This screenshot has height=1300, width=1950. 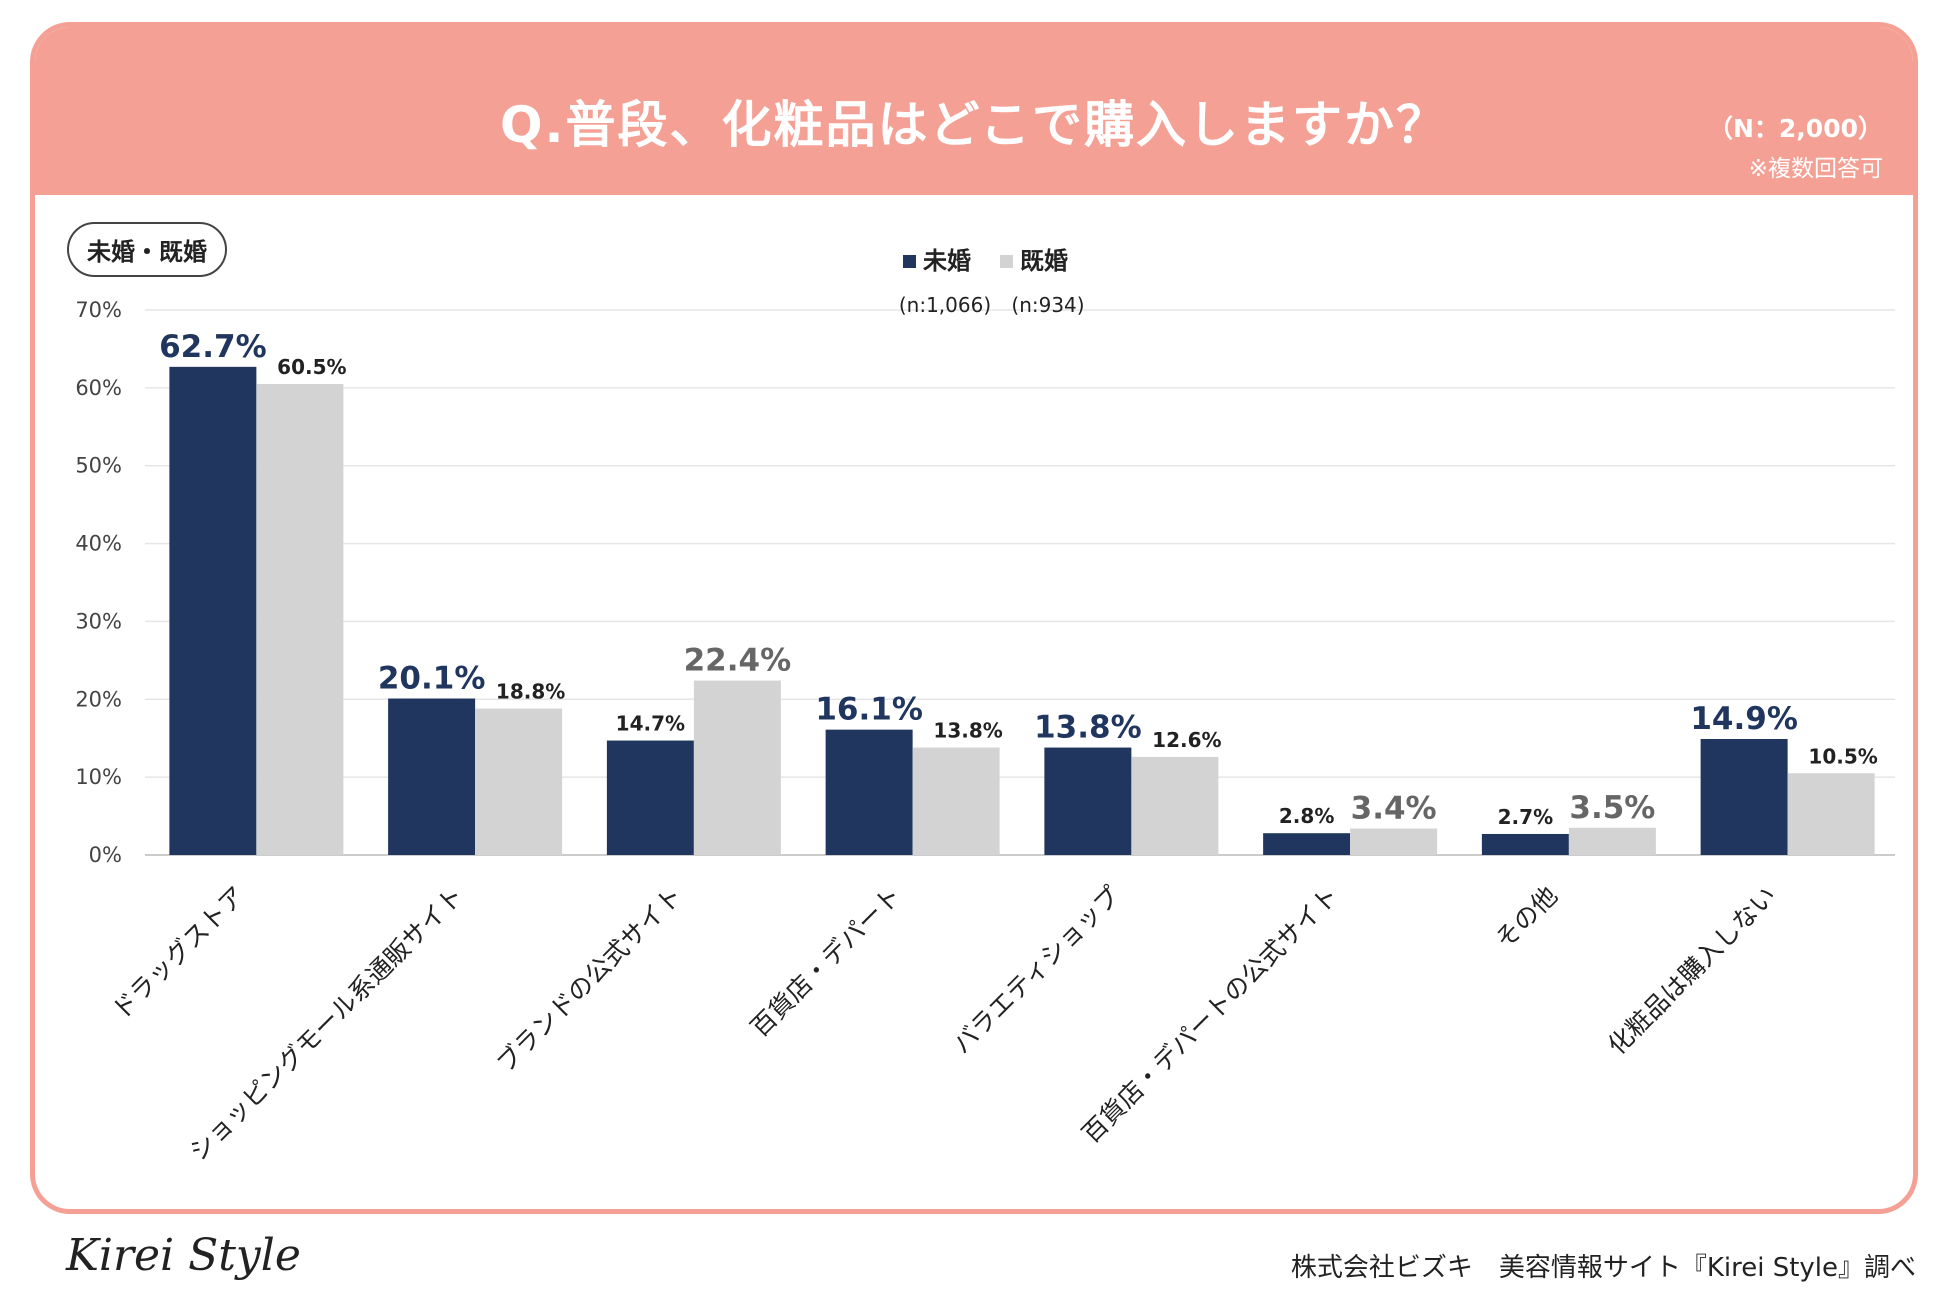 I want to click on data-label-married: 13.8%, so click(x=967, y=731).